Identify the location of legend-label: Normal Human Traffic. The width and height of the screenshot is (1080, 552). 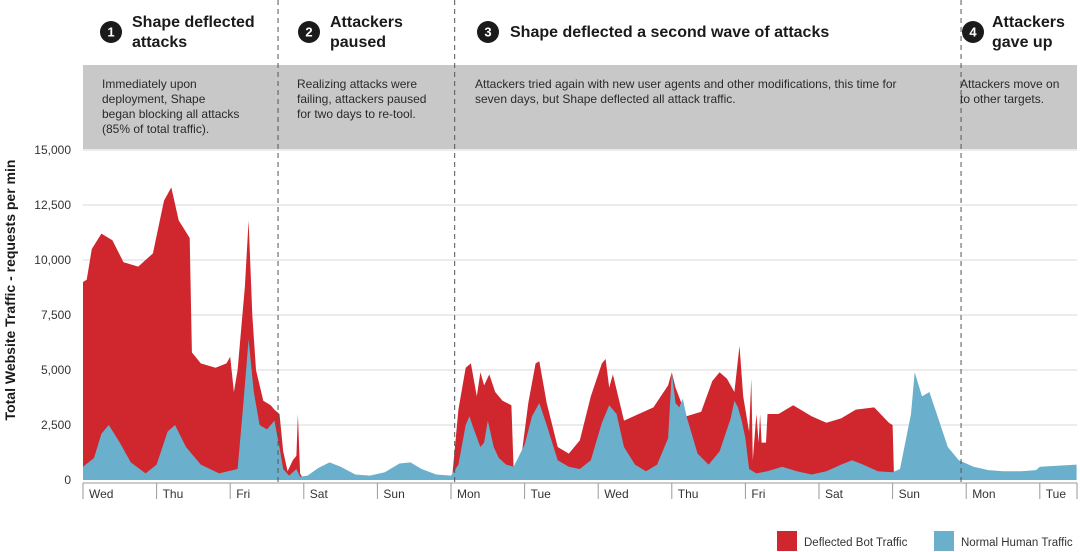
(1017, 543).